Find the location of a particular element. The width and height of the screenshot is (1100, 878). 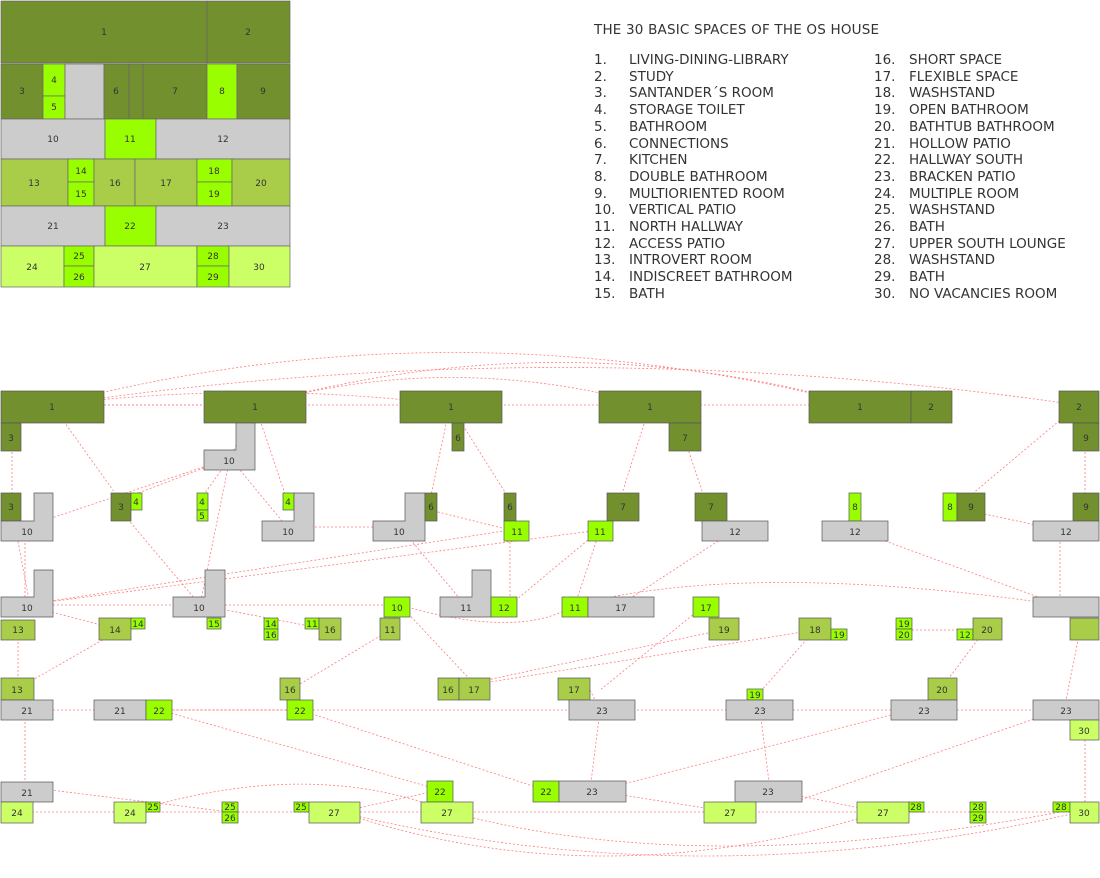

plan-label: 3 is located at coordinates (22, 92).